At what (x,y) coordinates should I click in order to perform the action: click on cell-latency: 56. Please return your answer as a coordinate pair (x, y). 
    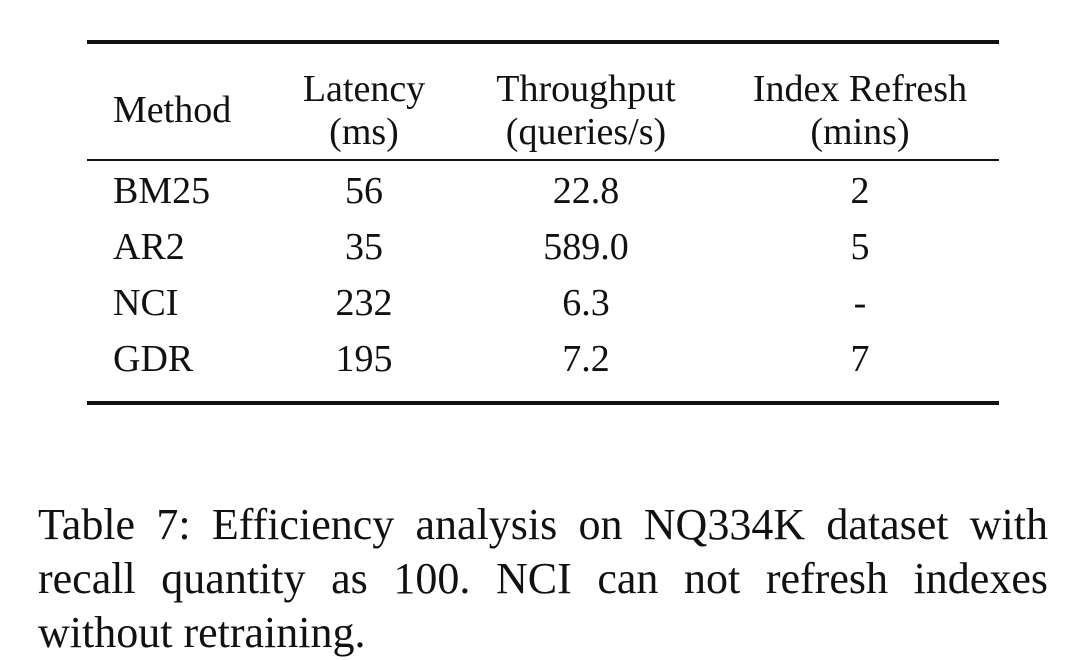
    Looking at the image, I should click on (364, 190).